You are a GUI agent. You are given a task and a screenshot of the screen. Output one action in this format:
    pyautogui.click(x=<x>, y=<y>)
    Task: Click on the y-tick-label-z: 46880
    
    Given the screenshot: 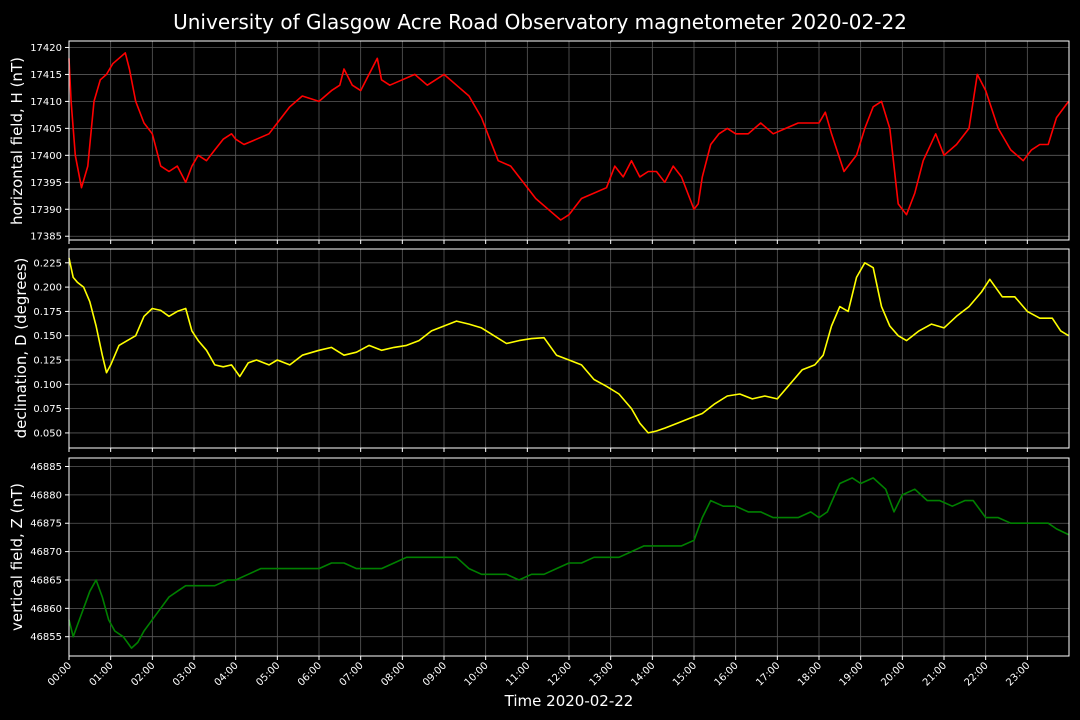 What is the action you would take?
    pyautogui.click(x=46, y=495)
    